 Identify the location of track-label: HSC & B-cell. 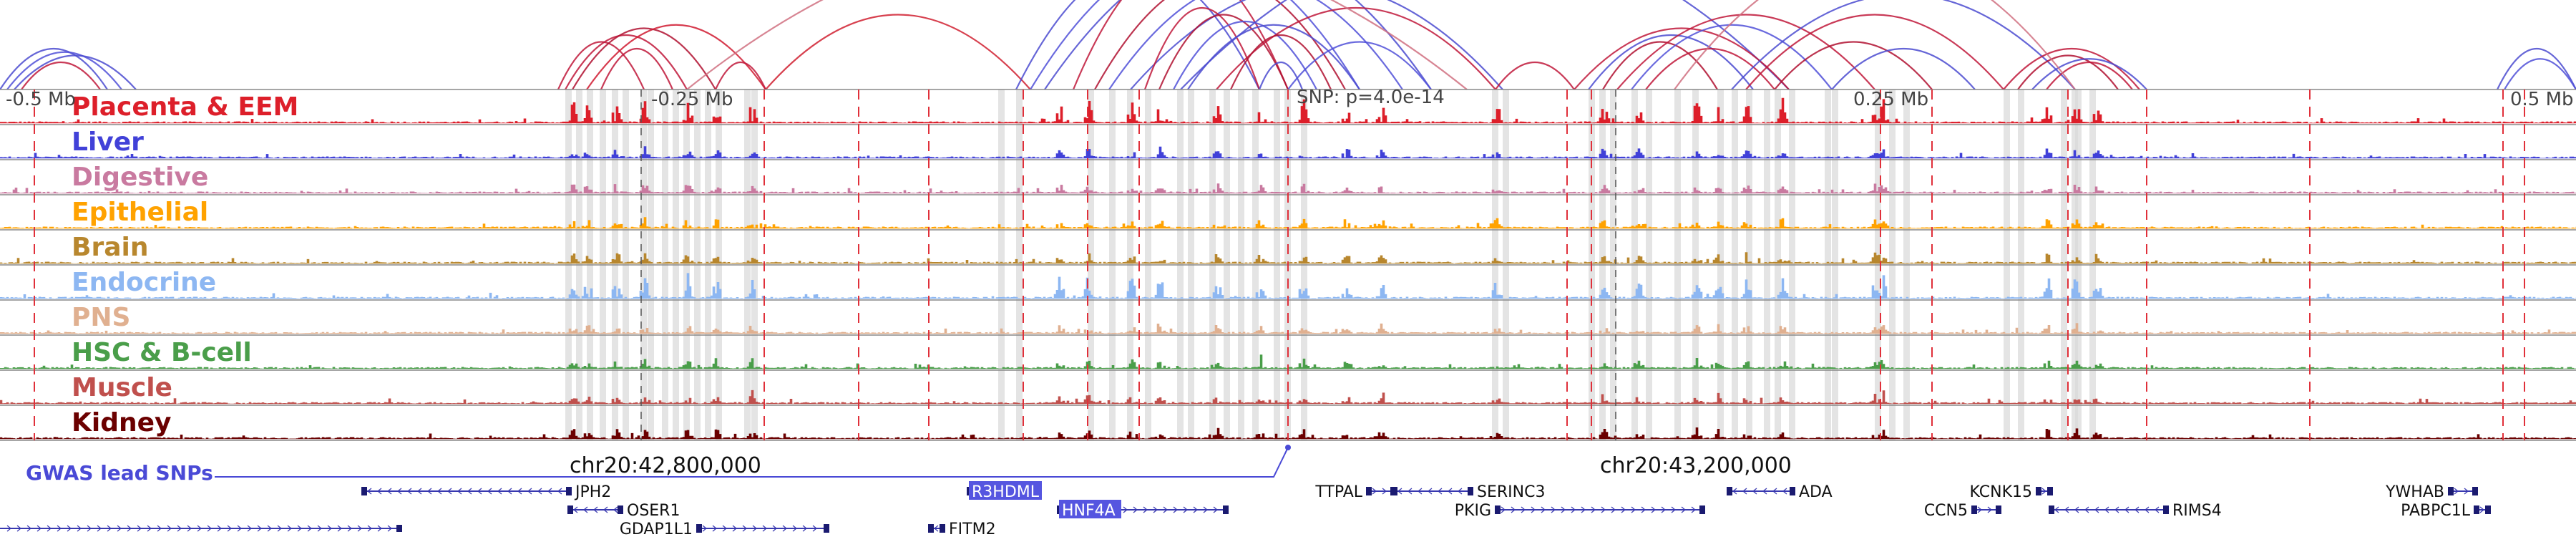
(162, 352).